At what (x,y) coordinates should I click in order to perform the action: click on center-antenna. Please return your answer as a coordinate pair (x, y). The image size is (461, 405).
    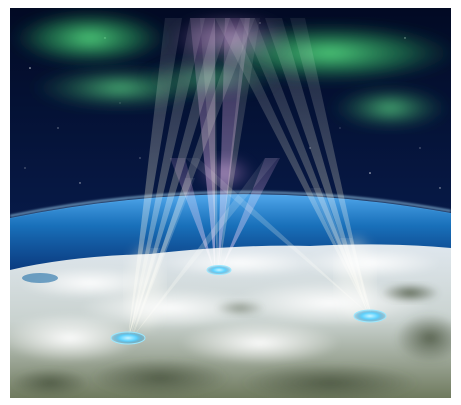
    Looking at the image, I should click on (219, 270).